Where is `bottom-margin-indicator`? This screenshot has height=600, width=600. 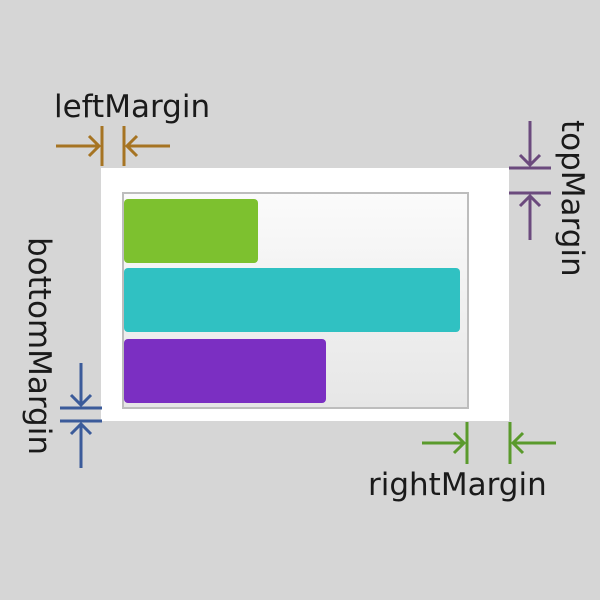
bottom-margin-indicator is located at coordinates (81, 415).